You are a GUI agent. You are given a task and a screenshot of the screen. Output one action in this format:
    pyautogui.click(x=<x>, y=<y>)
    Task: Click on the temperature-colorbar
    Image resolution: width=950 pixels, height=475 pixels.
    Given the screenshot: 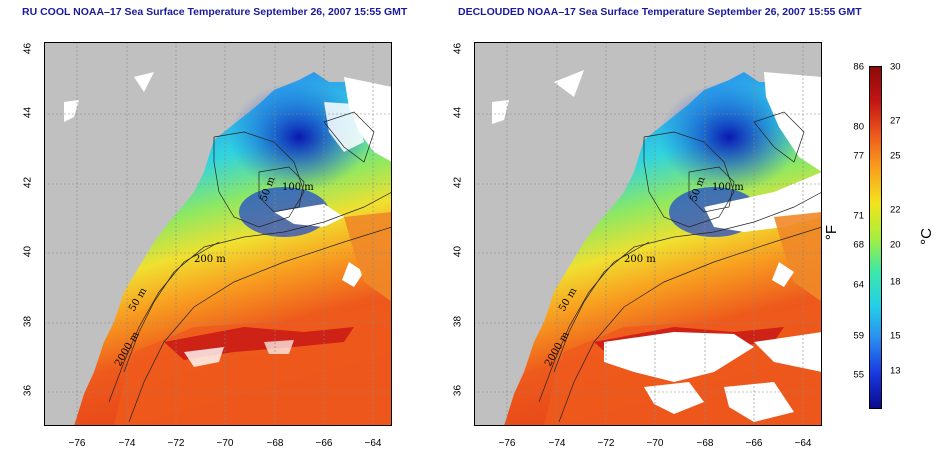 What is the action you would take?
    pyautogui.click(x=875, y=237)
    